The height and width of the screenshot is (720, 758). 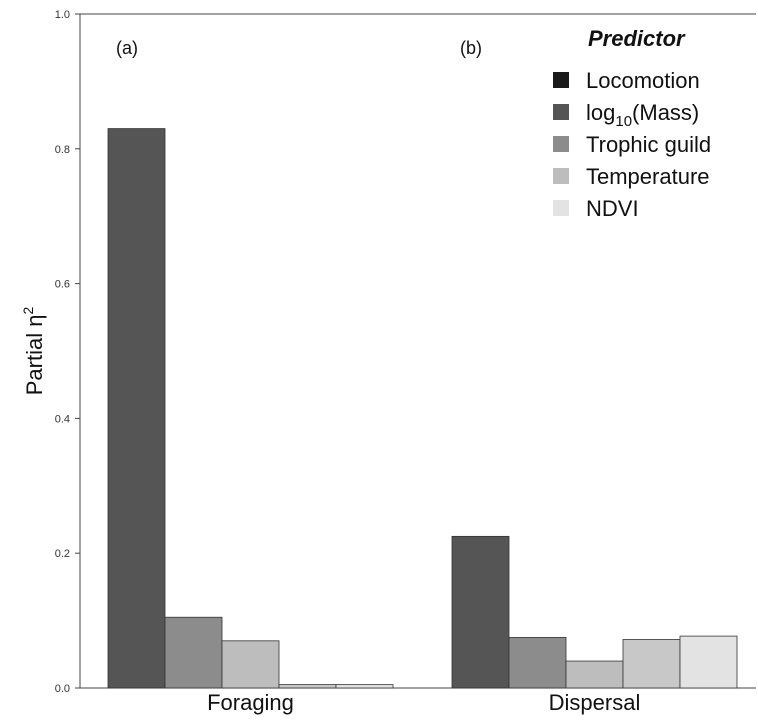 I want to click on x-category-label: Foraging, so click(x=250, y=702).